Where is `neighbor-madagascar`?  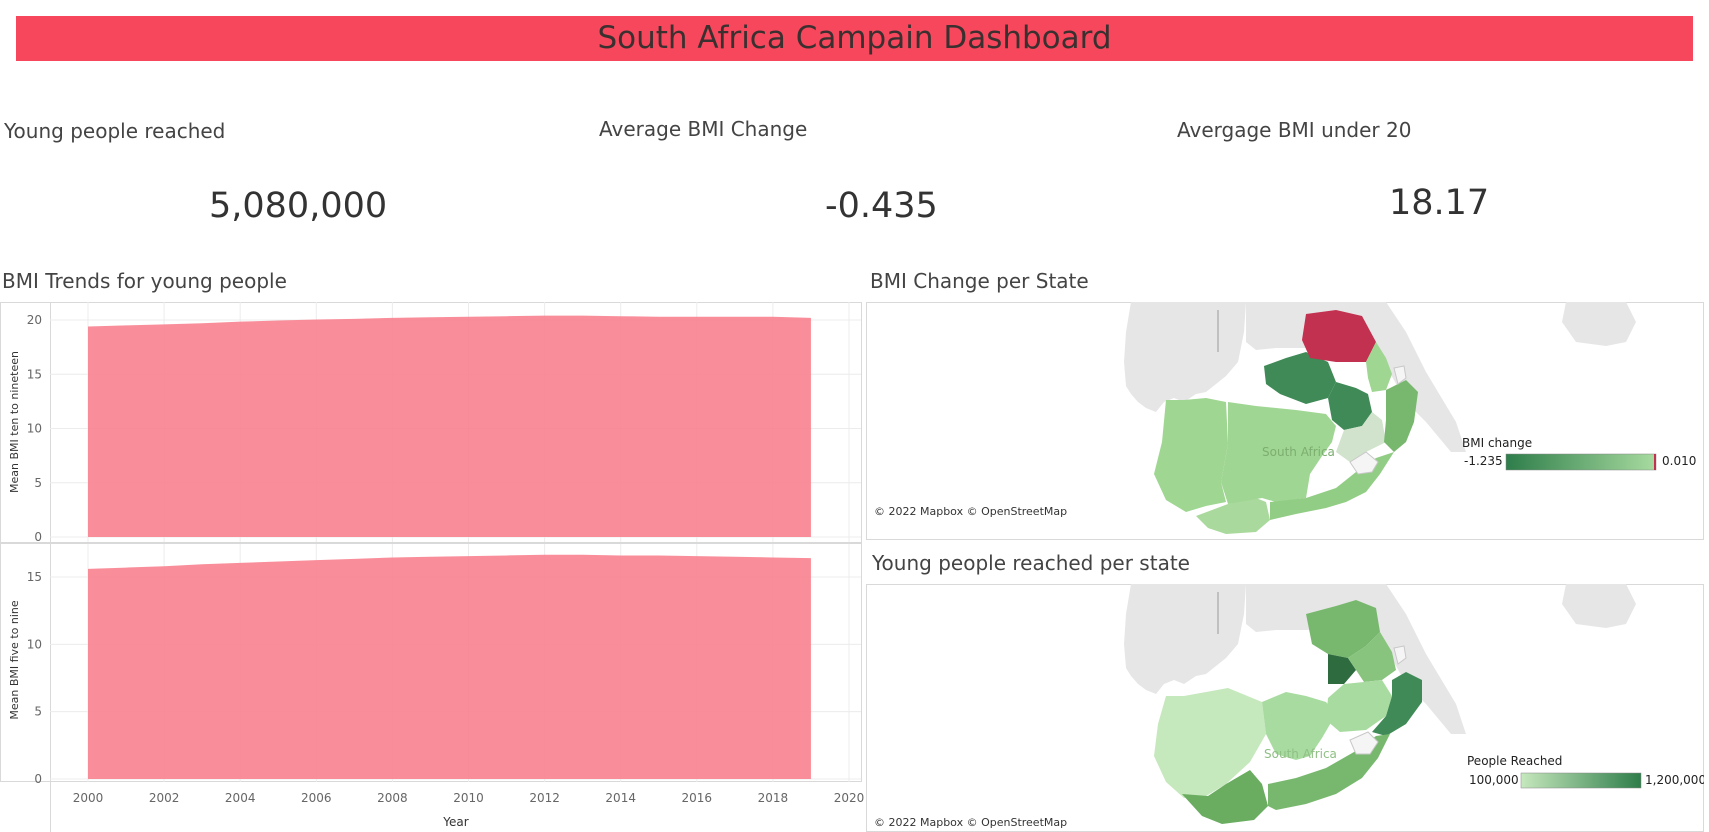
neighbor-madagascar is located at coordinates (1599, 324).